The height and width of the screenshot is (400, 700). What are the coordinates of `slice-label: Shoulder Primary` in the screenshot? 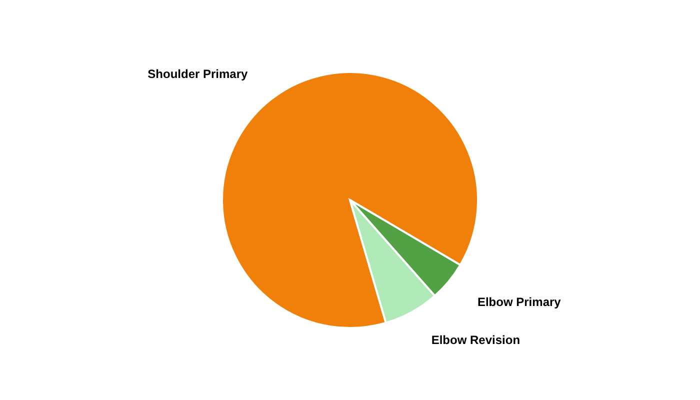 It's located at (198, 73).